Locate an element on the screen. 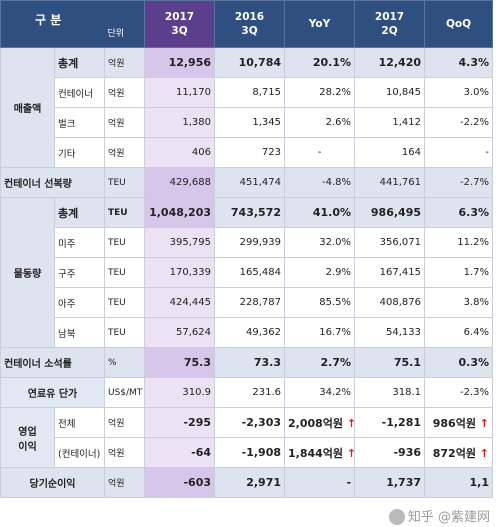 The image size is (496, 527). row-label: 아주 is located at coordinates (79, 302).